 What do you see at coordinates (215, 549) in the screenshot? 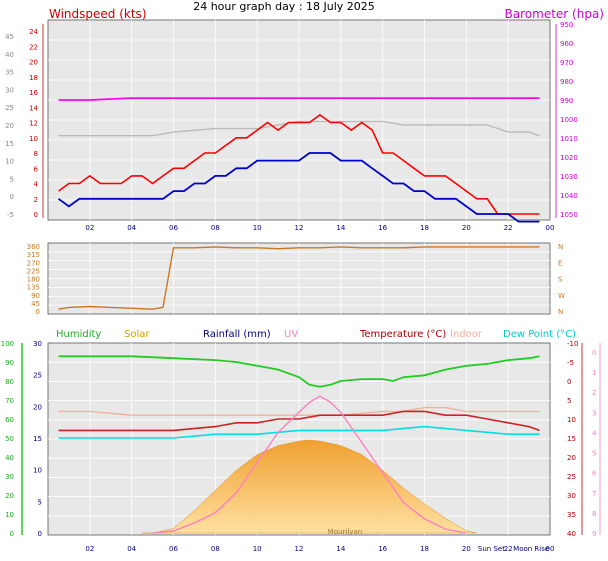
I see `temp-x-tick-label: 08` at bounding box center [215, 549].